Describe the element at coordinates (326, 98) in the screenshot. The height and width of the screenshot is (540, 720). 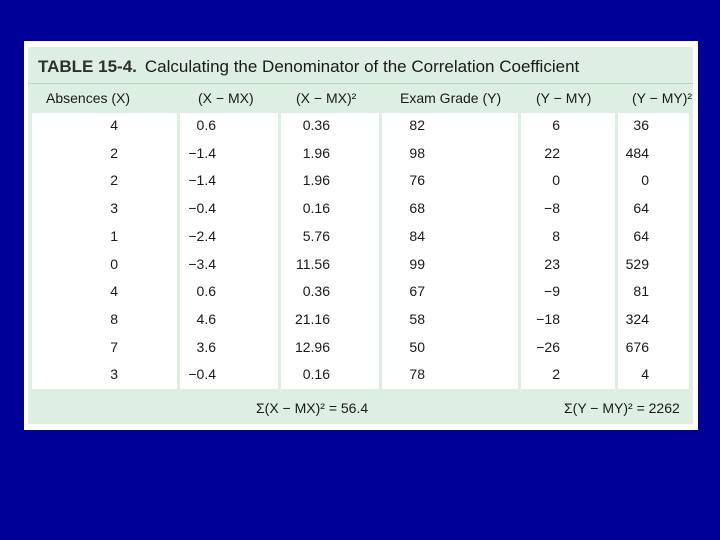
I see `header-x-deviation-squared: (X − MX)²` at that location.